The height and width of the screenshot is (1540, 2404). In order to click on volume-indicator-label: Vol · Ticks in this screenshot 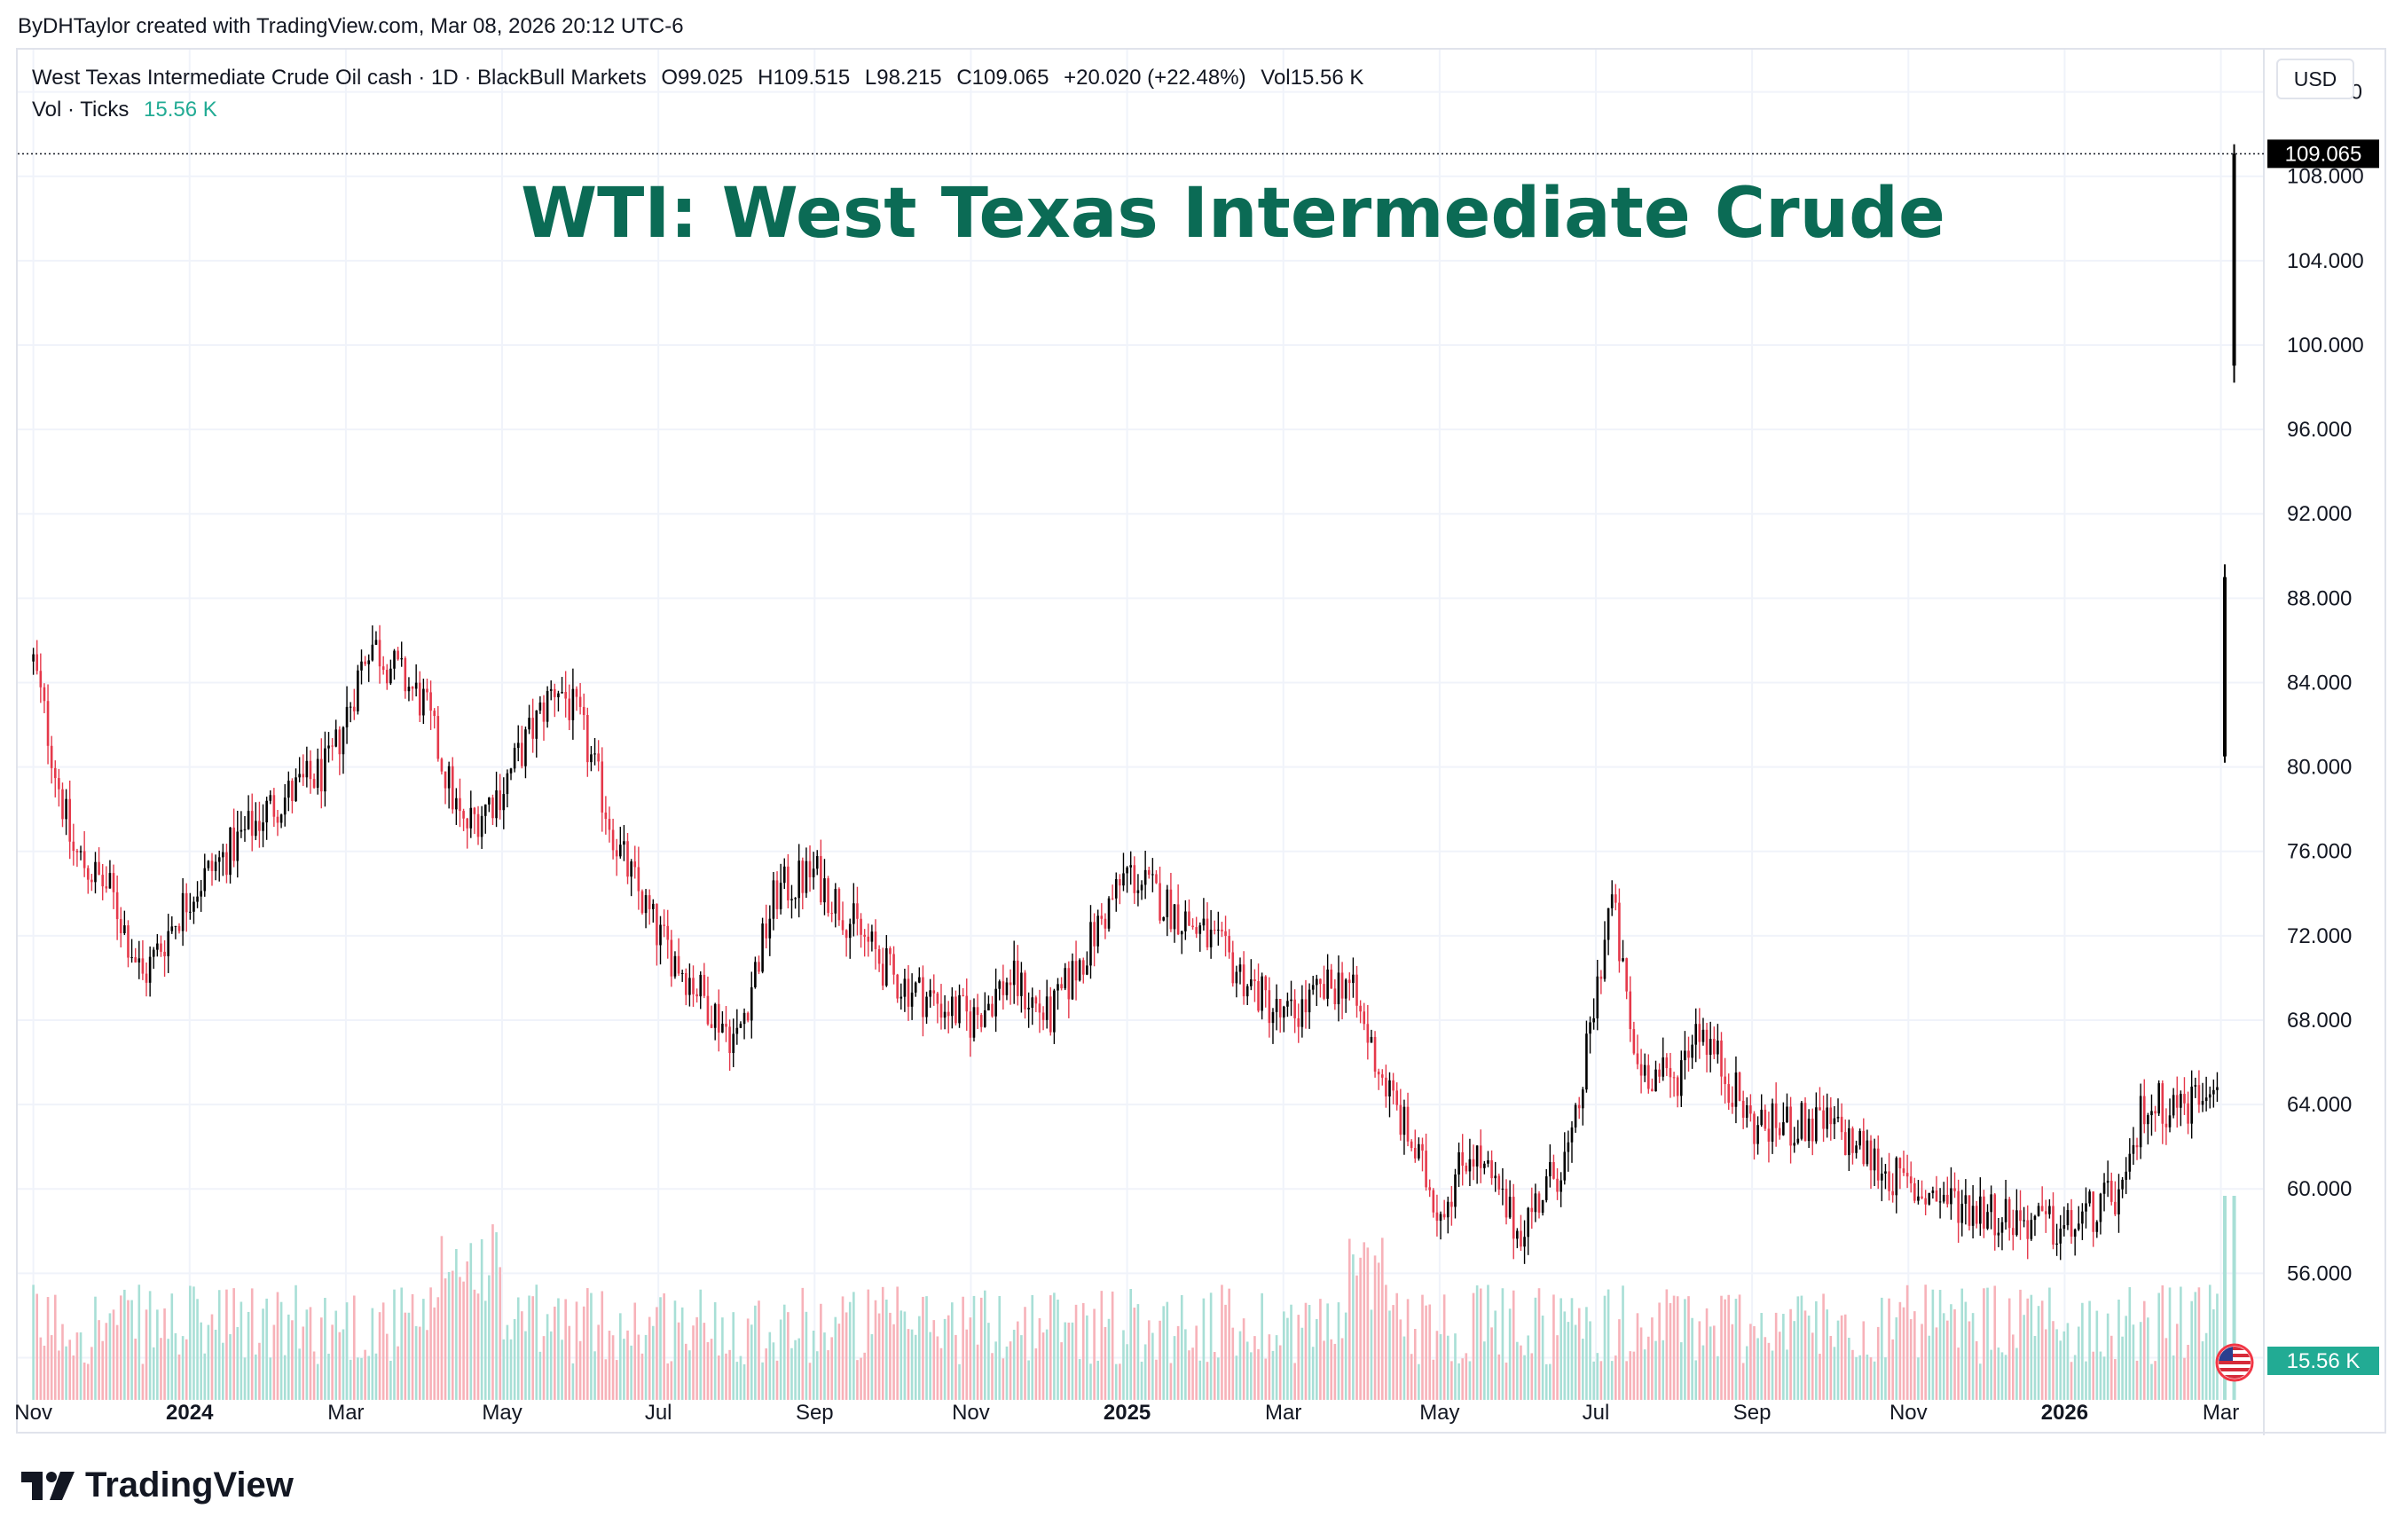, I will do `click(81, 110)`.